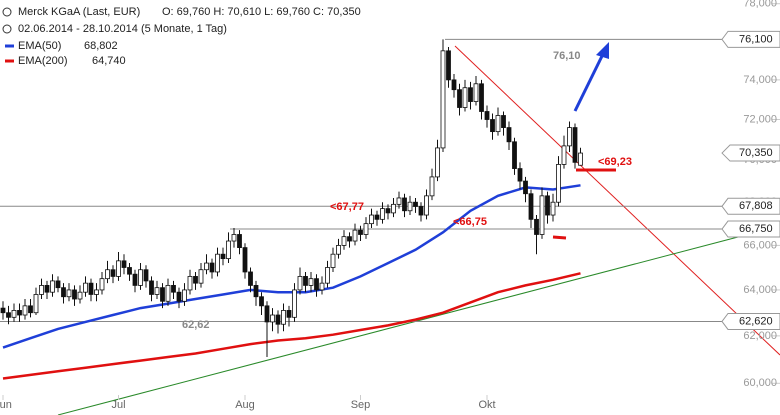 The width and height of the screenshot is (780, 415). Describe the element at coordinates (567, 56) in the screenshot. I see `annotation: 76,10` at that location.